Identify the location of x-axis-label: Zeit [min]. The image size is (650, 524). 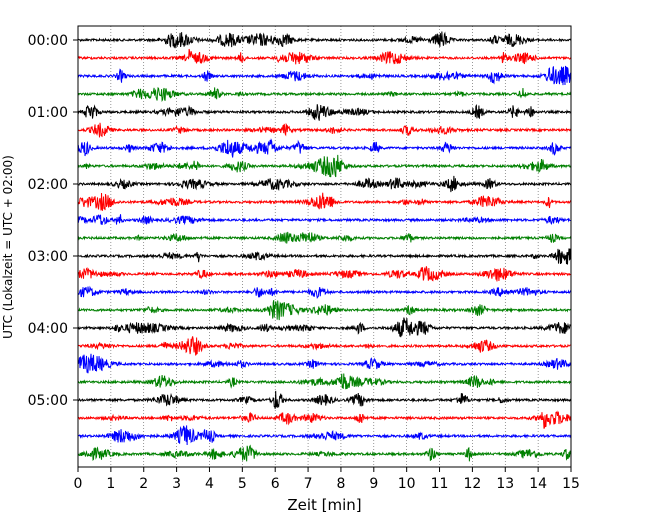
(324, 505).